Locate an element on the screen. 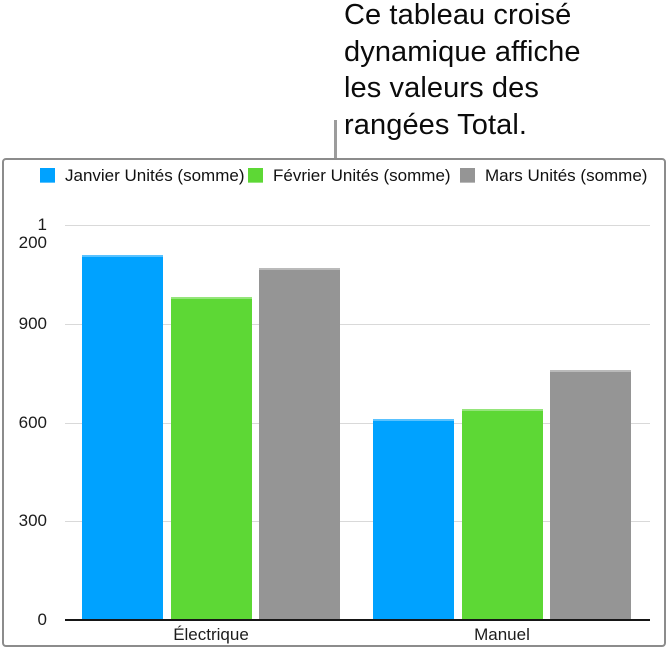  bar-fevrier-manuel is located at coordinates (502, 514).